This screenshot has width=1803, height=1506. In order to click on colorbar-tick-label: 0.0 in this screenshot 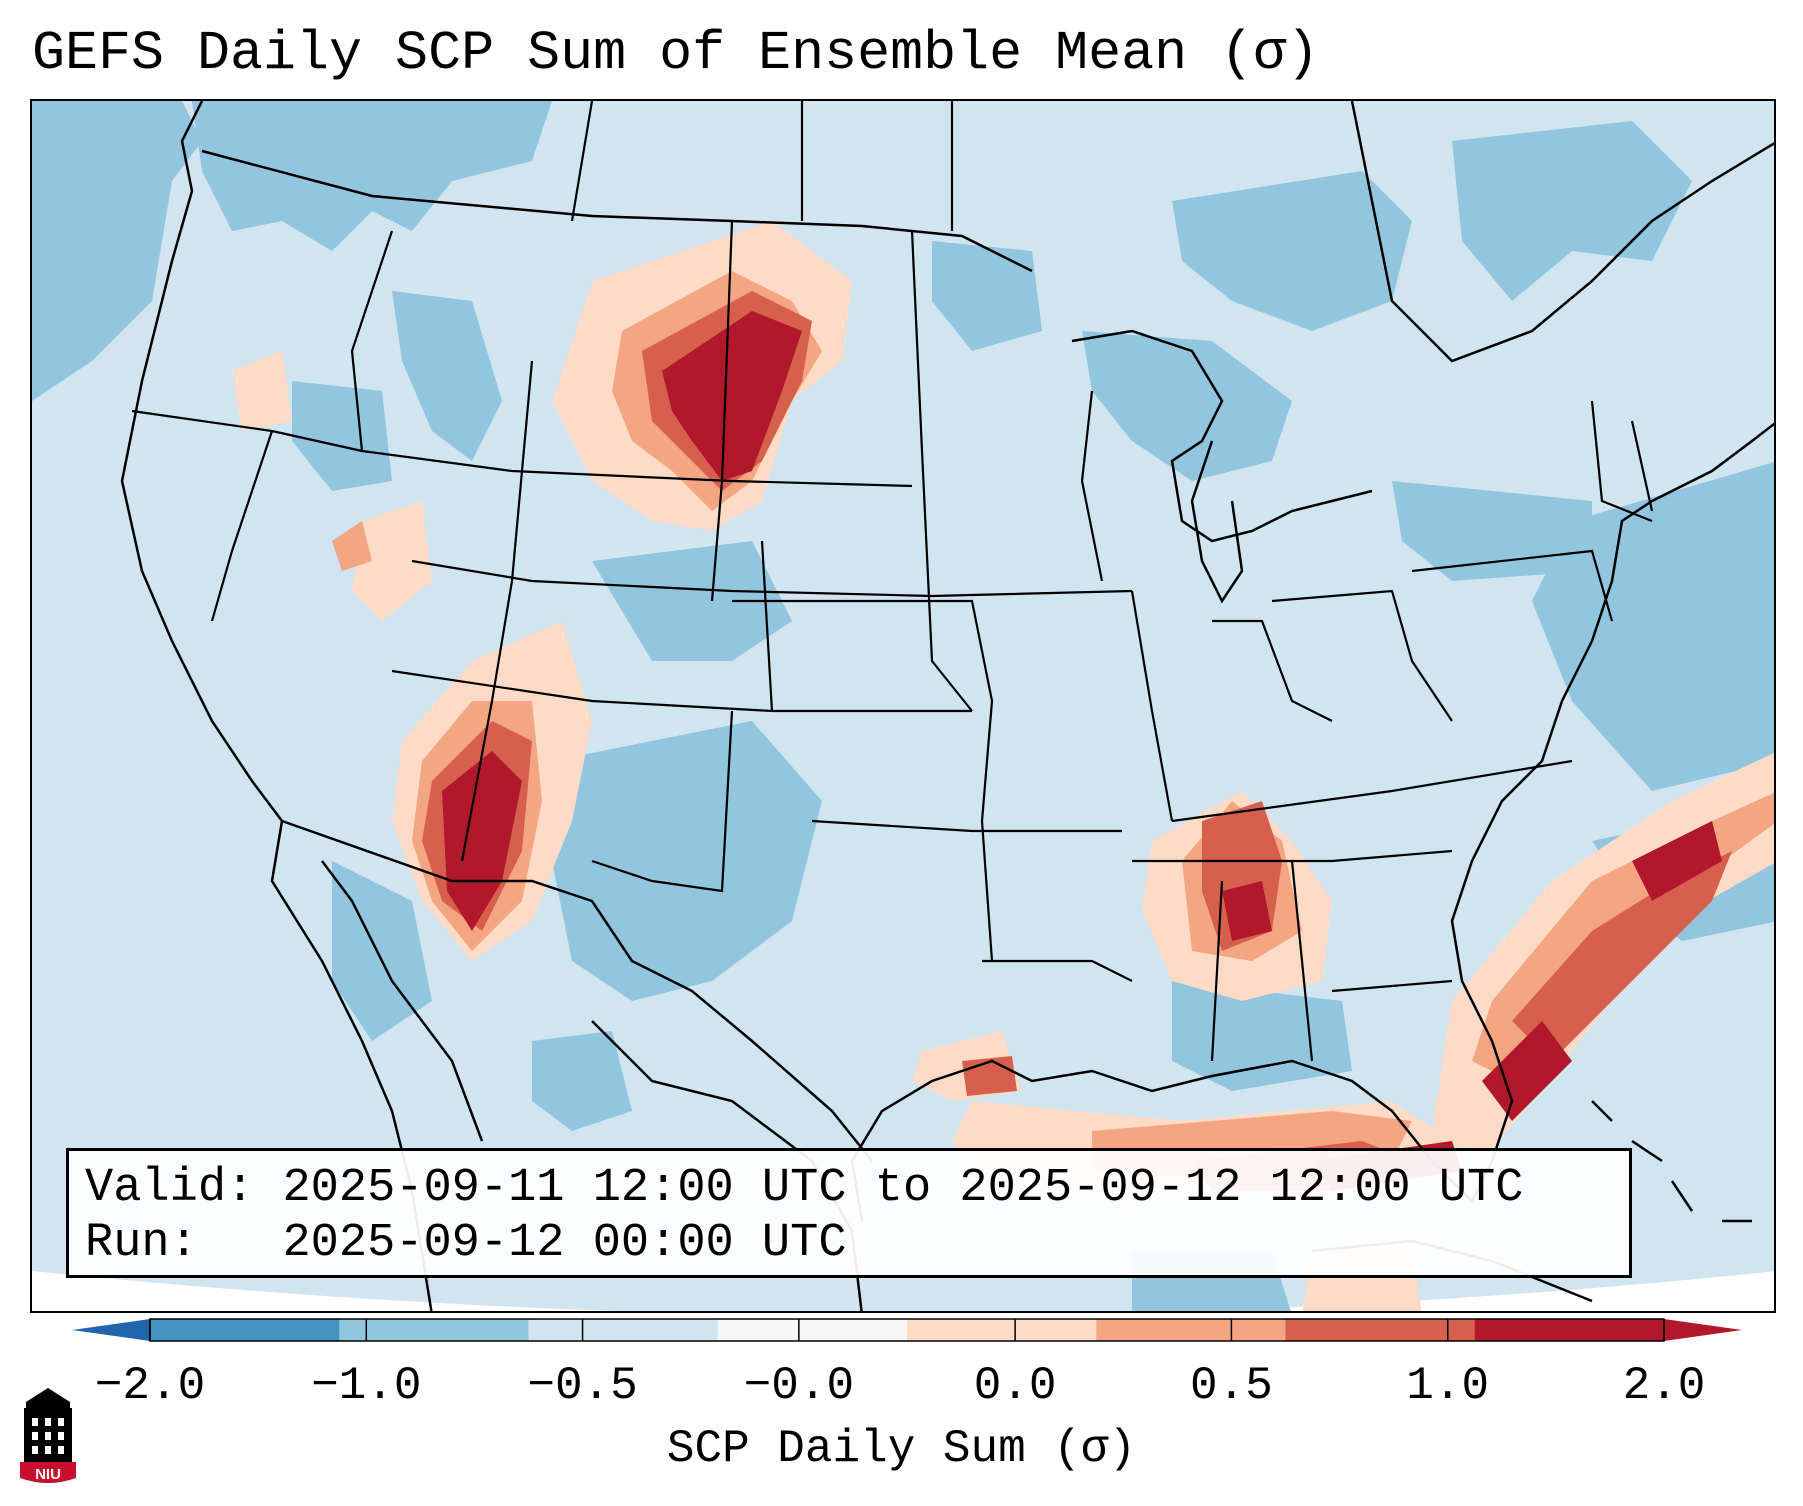, I will do `click(1015, 1386)`.